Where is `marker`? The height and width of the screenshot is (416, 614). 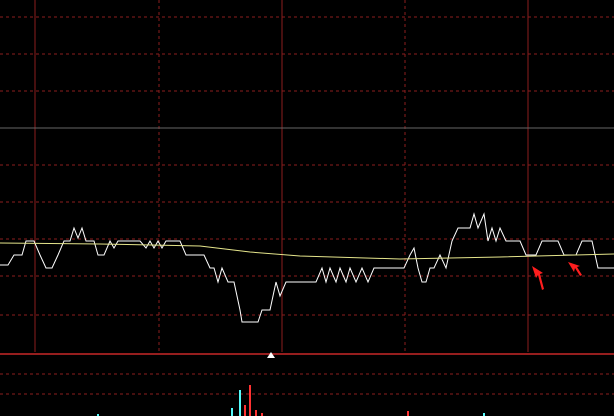
marker is located at coordinates (271, 355).